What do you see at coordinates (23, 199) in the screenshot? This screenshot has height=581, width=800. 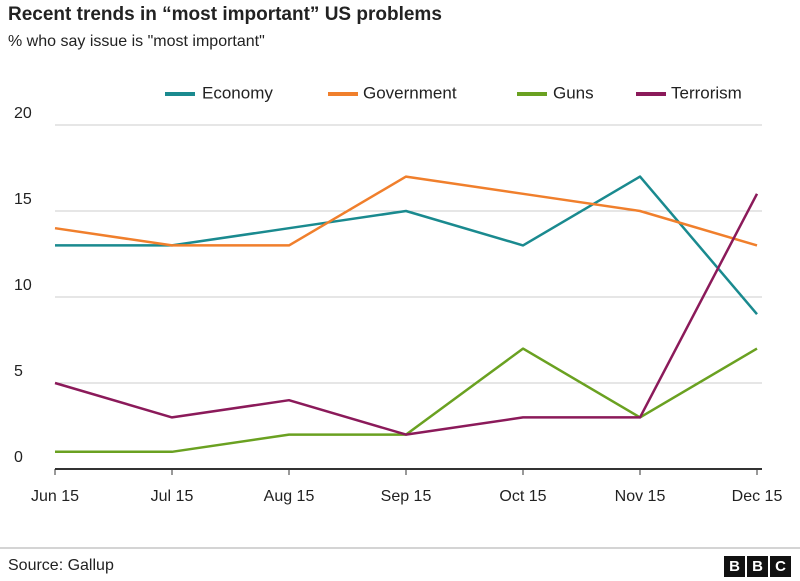 I see `y-tick-label: 15` at bounding box center [23, 199].